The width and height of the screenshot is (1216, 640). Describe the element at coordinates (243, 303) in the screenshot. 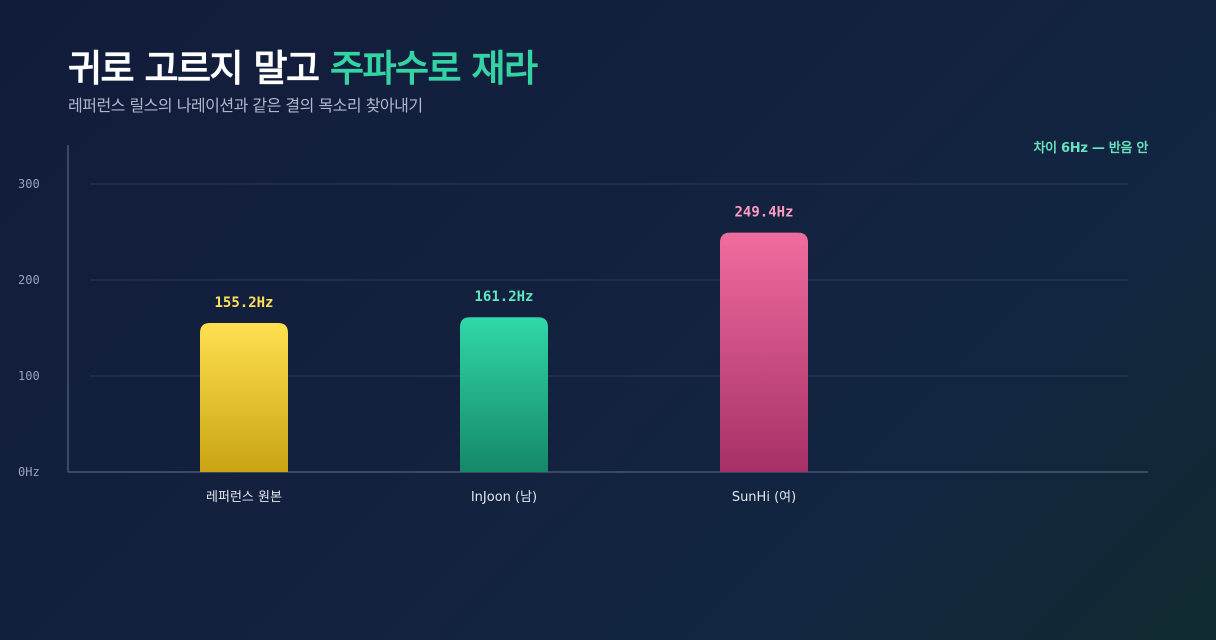

I see `data-label-0: 155.2Hz` at that location.